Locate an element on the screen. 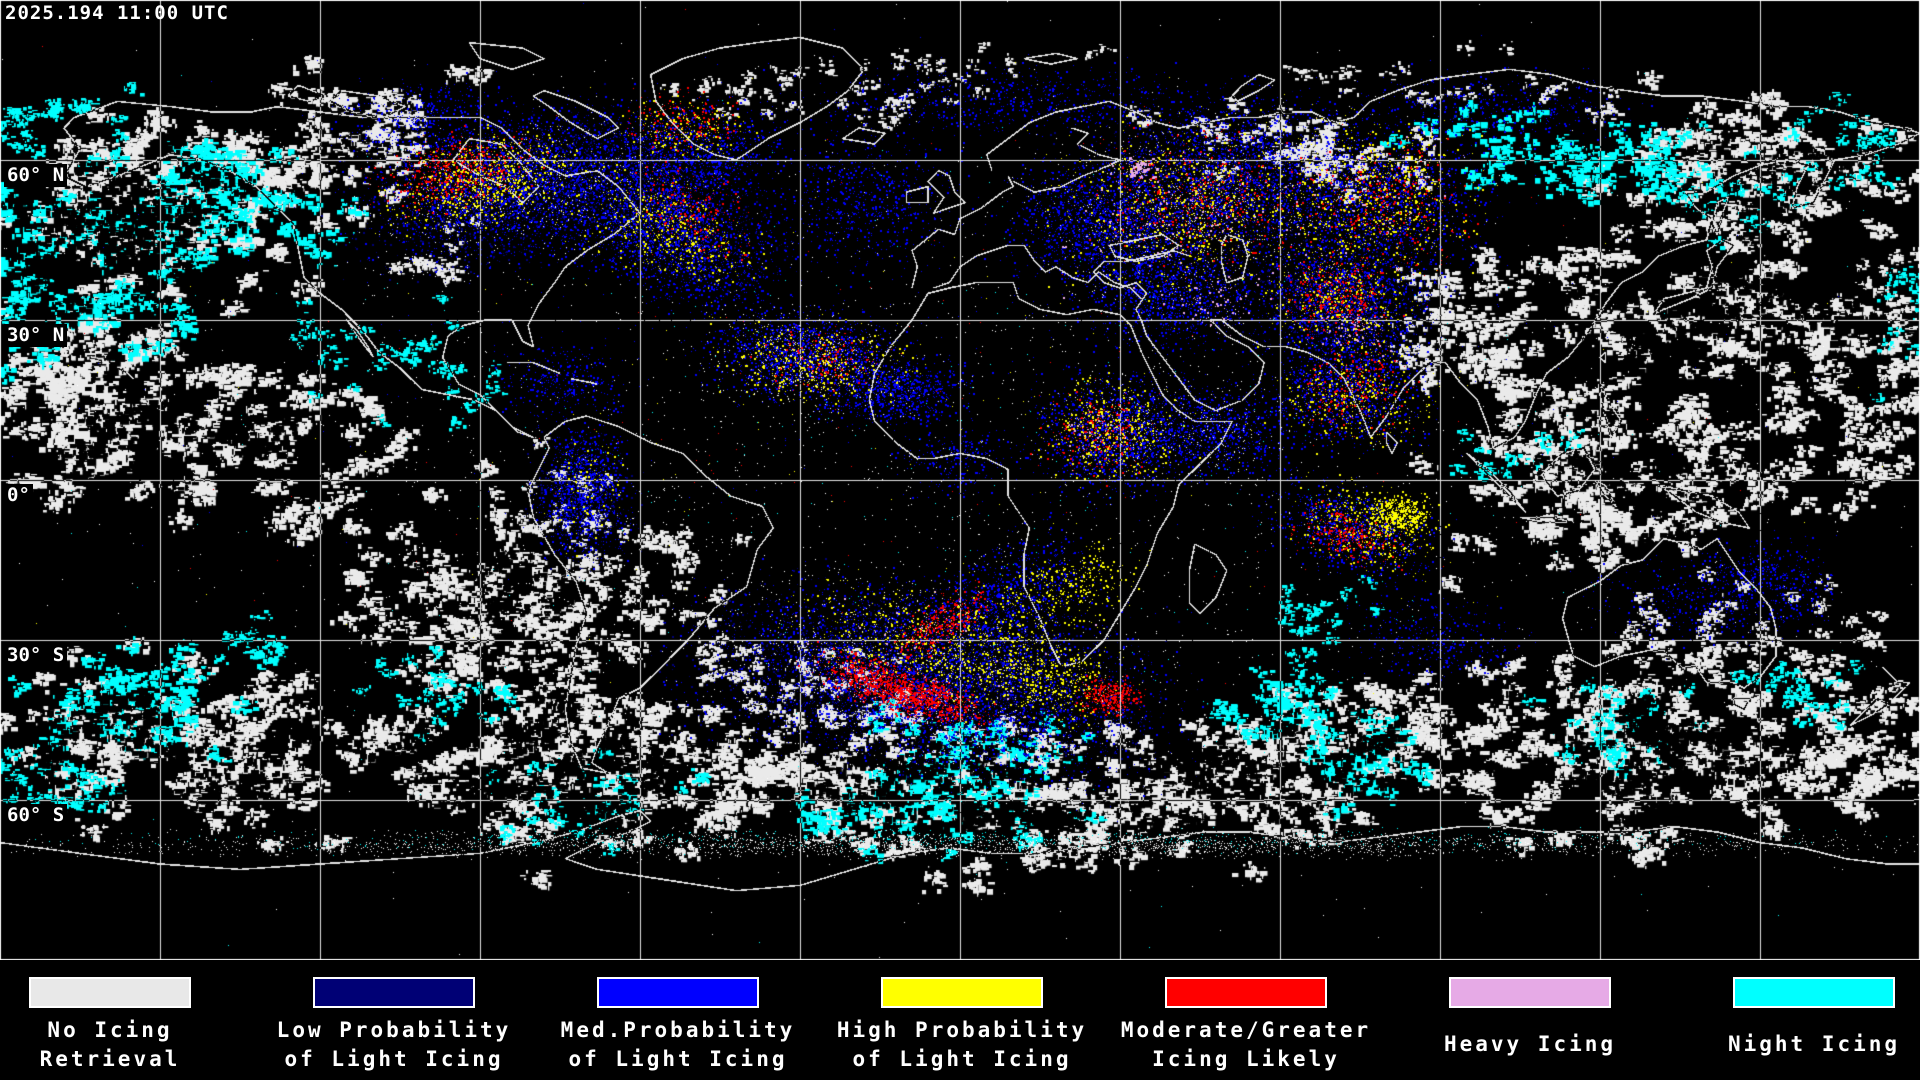 The width and height of the screenshot is (1920, 1080). legend-item-med-prob-light-icing: Med.Probability of Light Icing is located at coordinates (678, 1025).